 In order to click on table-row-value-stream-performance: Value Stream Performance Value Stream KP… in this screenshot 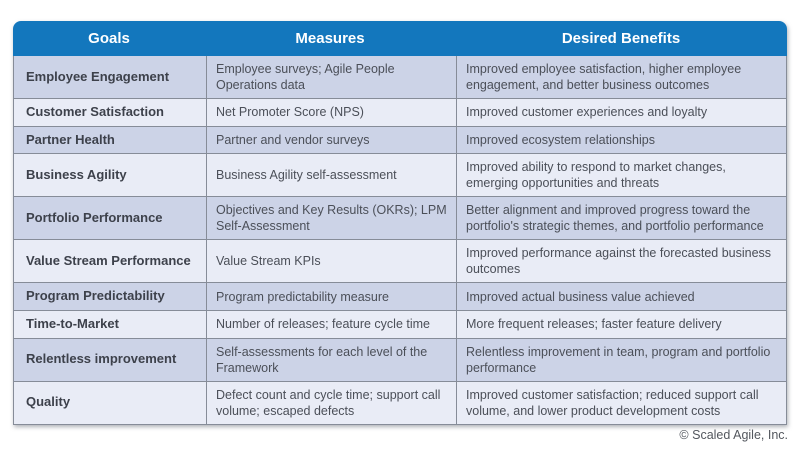, I will do `click(400, 261)`.